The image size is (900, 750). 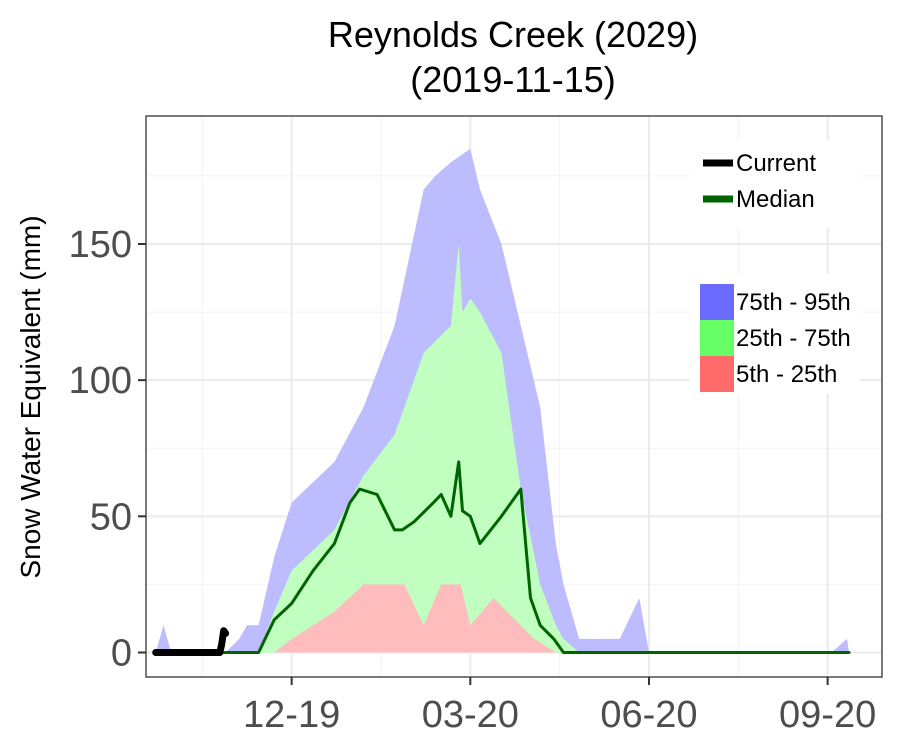 What do you see at coordinates (470, 715) in the screenshot?
I see `x-tick-label: 03-20` at bounding box center [470, 715].